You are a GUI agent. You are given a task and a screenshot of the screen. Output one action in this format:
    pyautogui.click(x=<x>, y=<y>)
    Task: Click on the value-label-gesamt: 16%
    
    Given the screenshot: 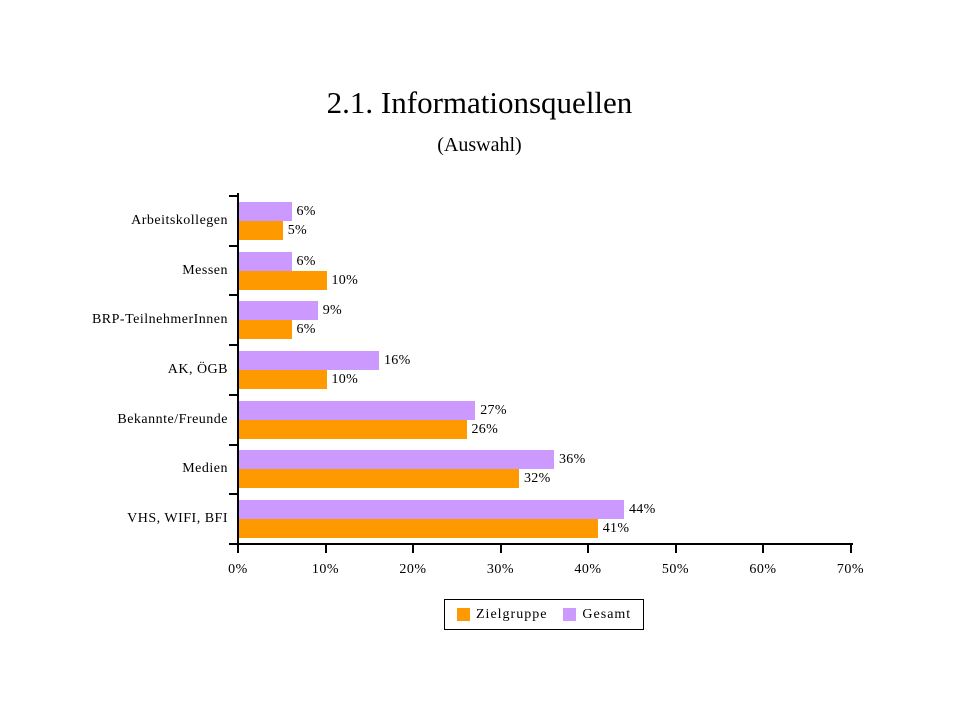 What is the action you would take?
    pyautogui.click(x=397, y=360)
    